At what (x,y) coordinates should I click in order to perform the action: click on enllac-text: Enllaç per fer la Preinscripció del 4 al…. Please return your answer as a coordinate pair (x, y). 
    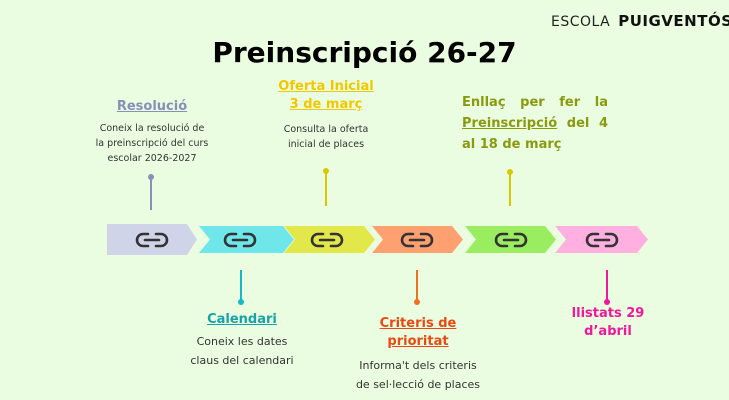
    Looking at the image, I should click on (535, 123).